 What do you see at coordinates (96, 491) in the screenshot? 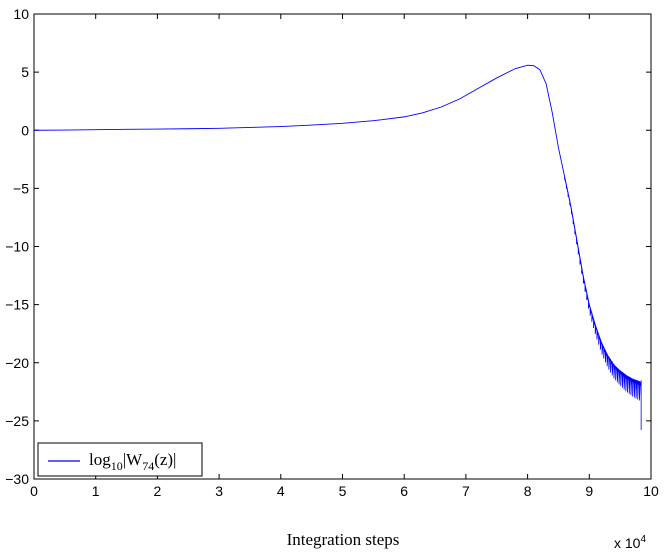
I see `x-tick-label: 1` at bounding box center [96, 491].